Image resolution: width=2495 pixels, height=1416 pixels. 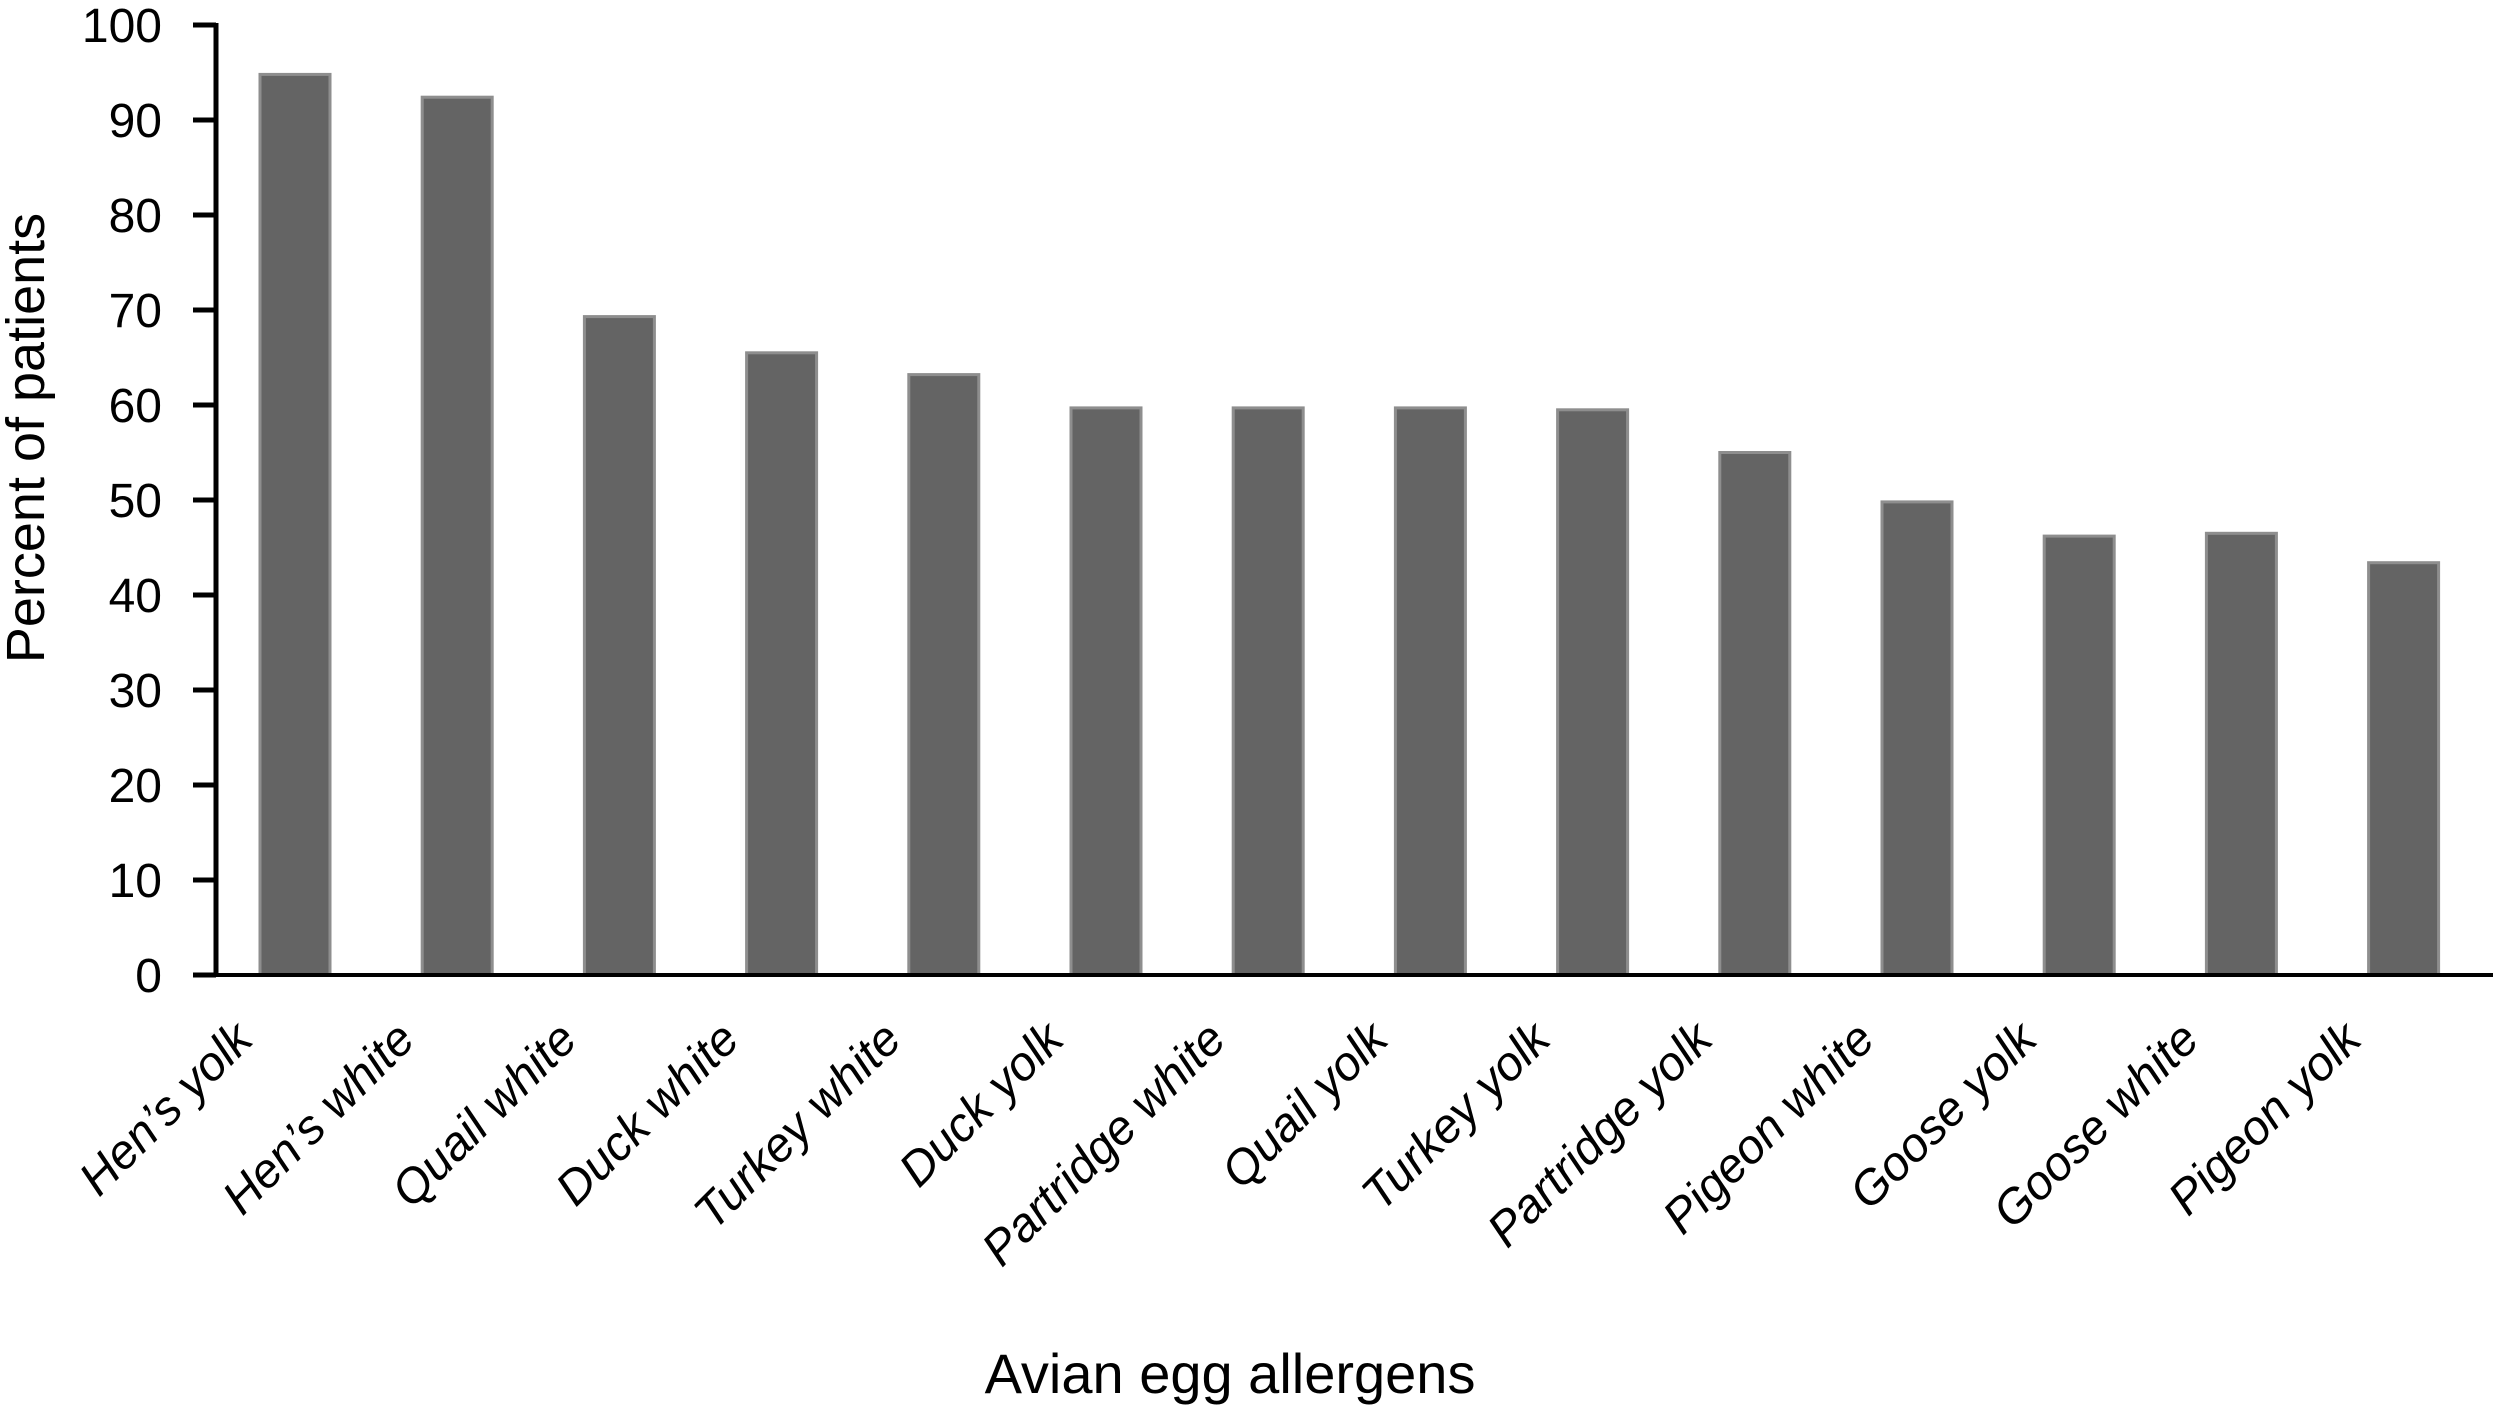 I want to click on y-tick-label: 50, so click(x=135, y=501).